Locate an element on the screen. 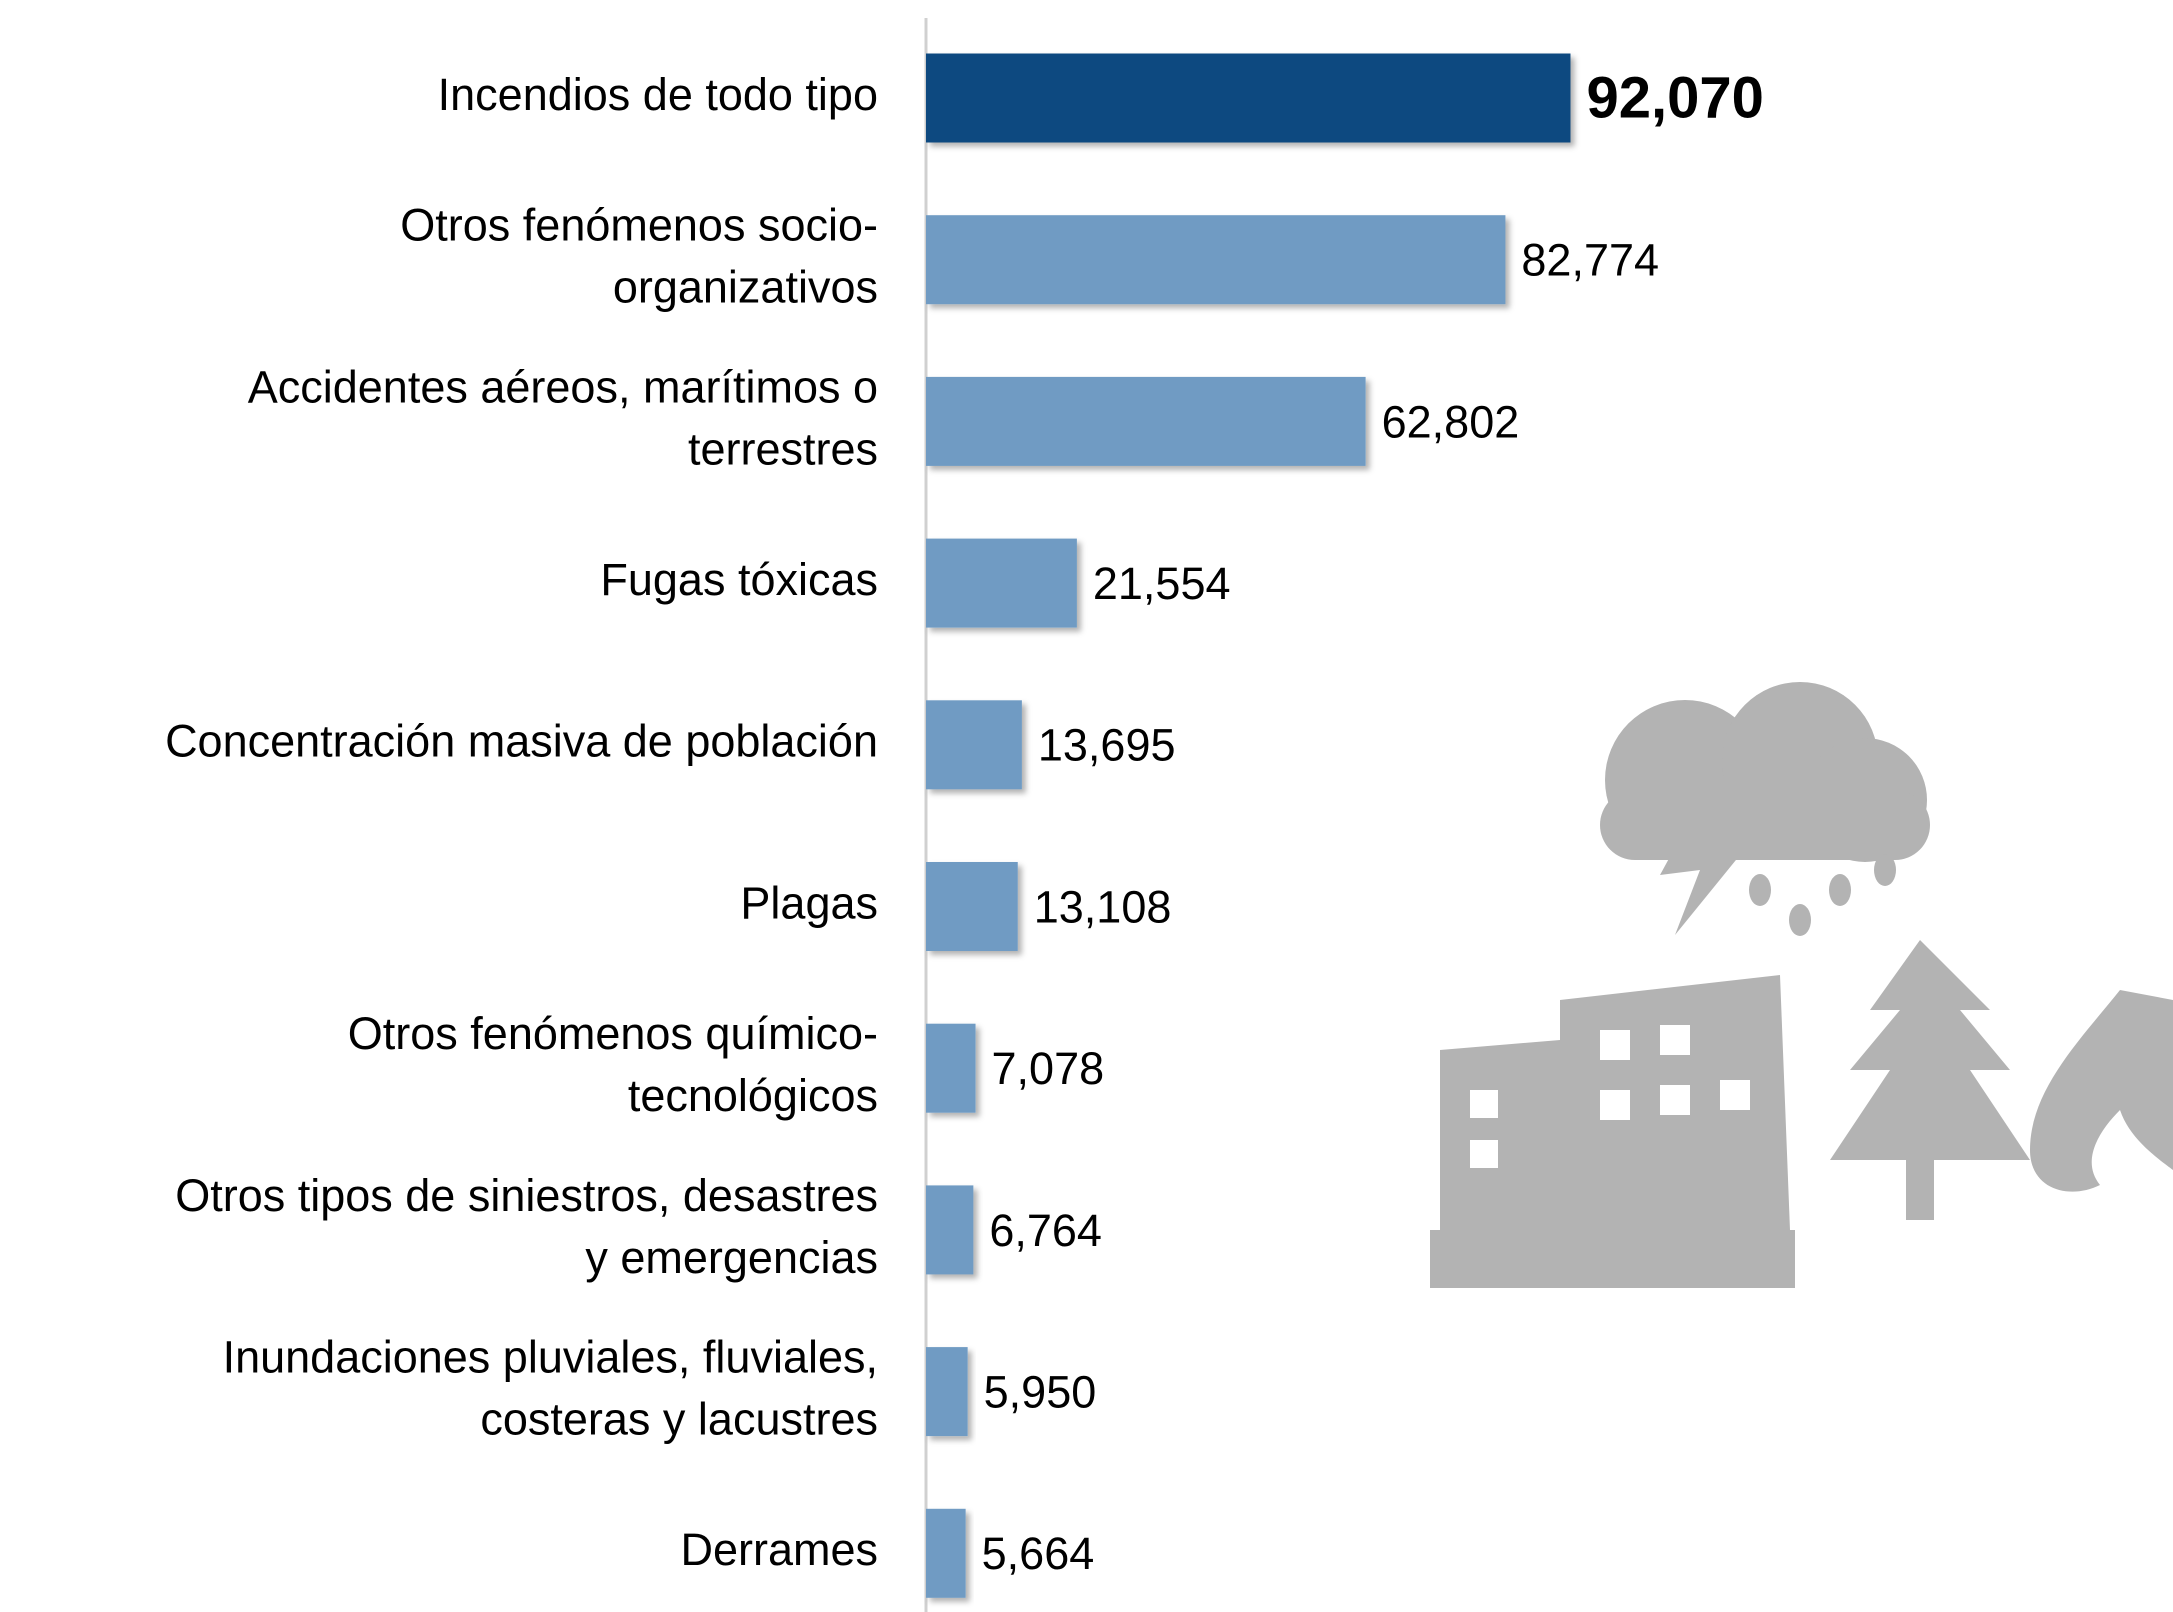 The height and width of the screenshot is (1612, 2173). value-label: 6,764 is located at coordinates (1045, 1230).